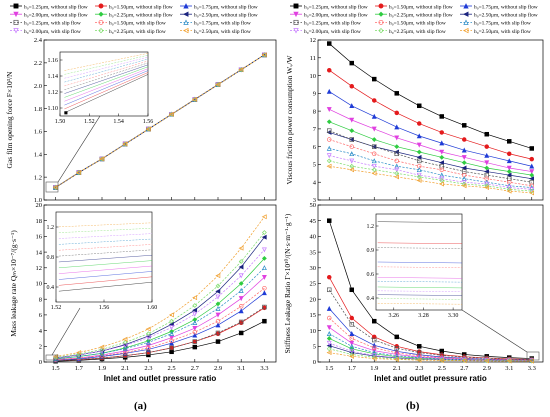 Image resolution: width=550 pixels, height=417 pixels. What do you see at coordinates (314, 165) in the screenshot?
I see `y-tick-label: 5` at bounding box center [314, 165].